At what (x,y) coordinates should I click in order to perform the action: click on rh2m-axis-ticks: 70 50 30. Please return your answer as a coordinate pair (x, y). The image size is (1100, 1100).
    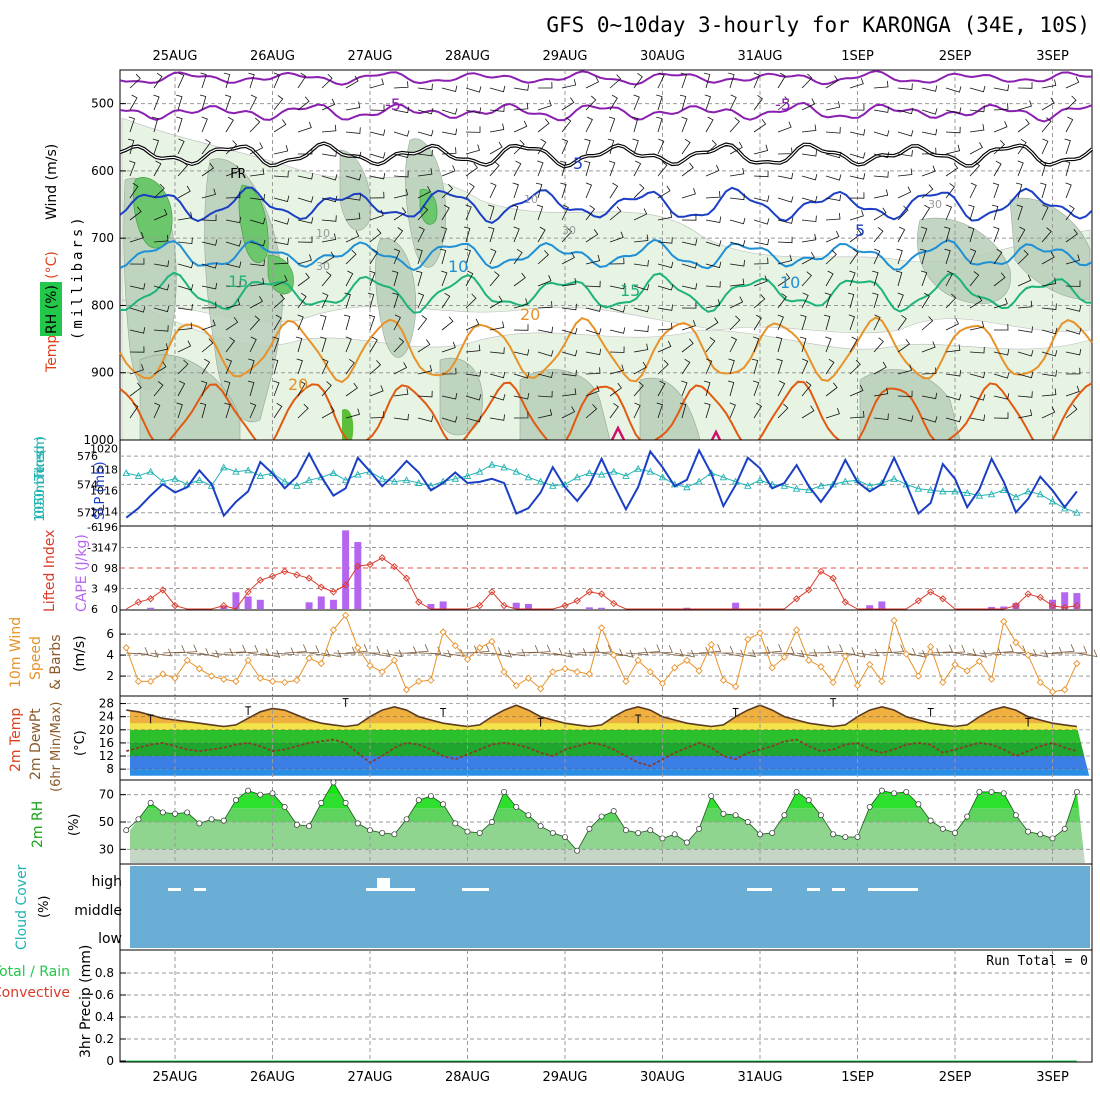
    Looking at the image, I should click on (112, 822).